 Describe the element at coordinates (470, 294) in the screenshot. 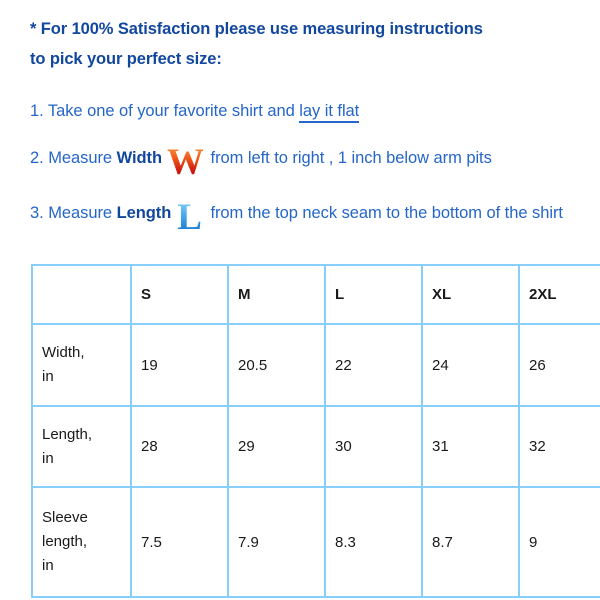

I see `header-cell-xl: XL` at that location.